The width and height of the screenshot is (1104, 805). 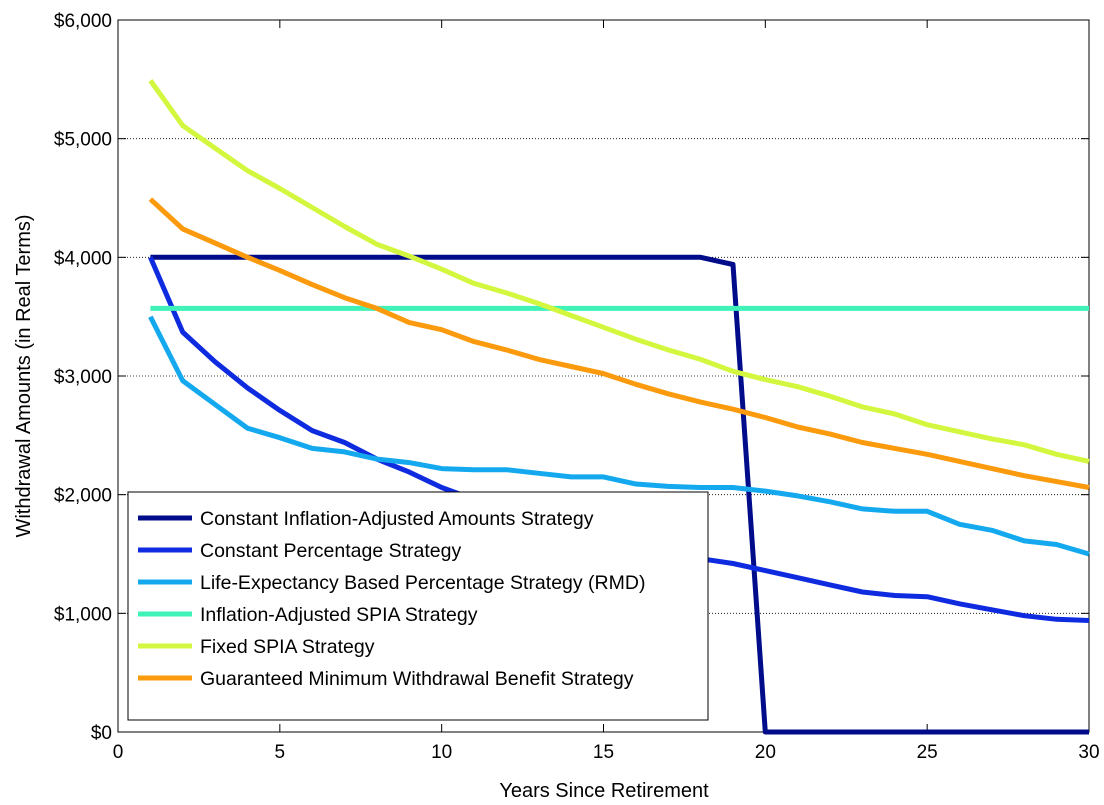 I want to click on y-tick-label: $6,000, so click(x=83, y=21).